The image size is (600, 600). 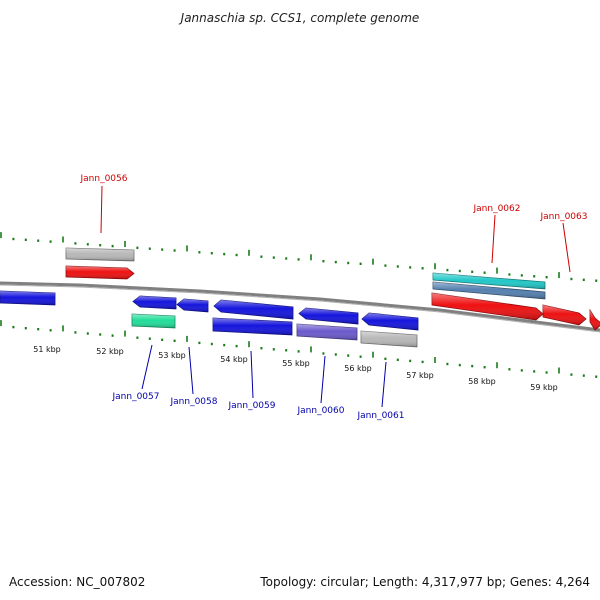 I want to click on gene-rev-purple, so click(x=327, y=332).